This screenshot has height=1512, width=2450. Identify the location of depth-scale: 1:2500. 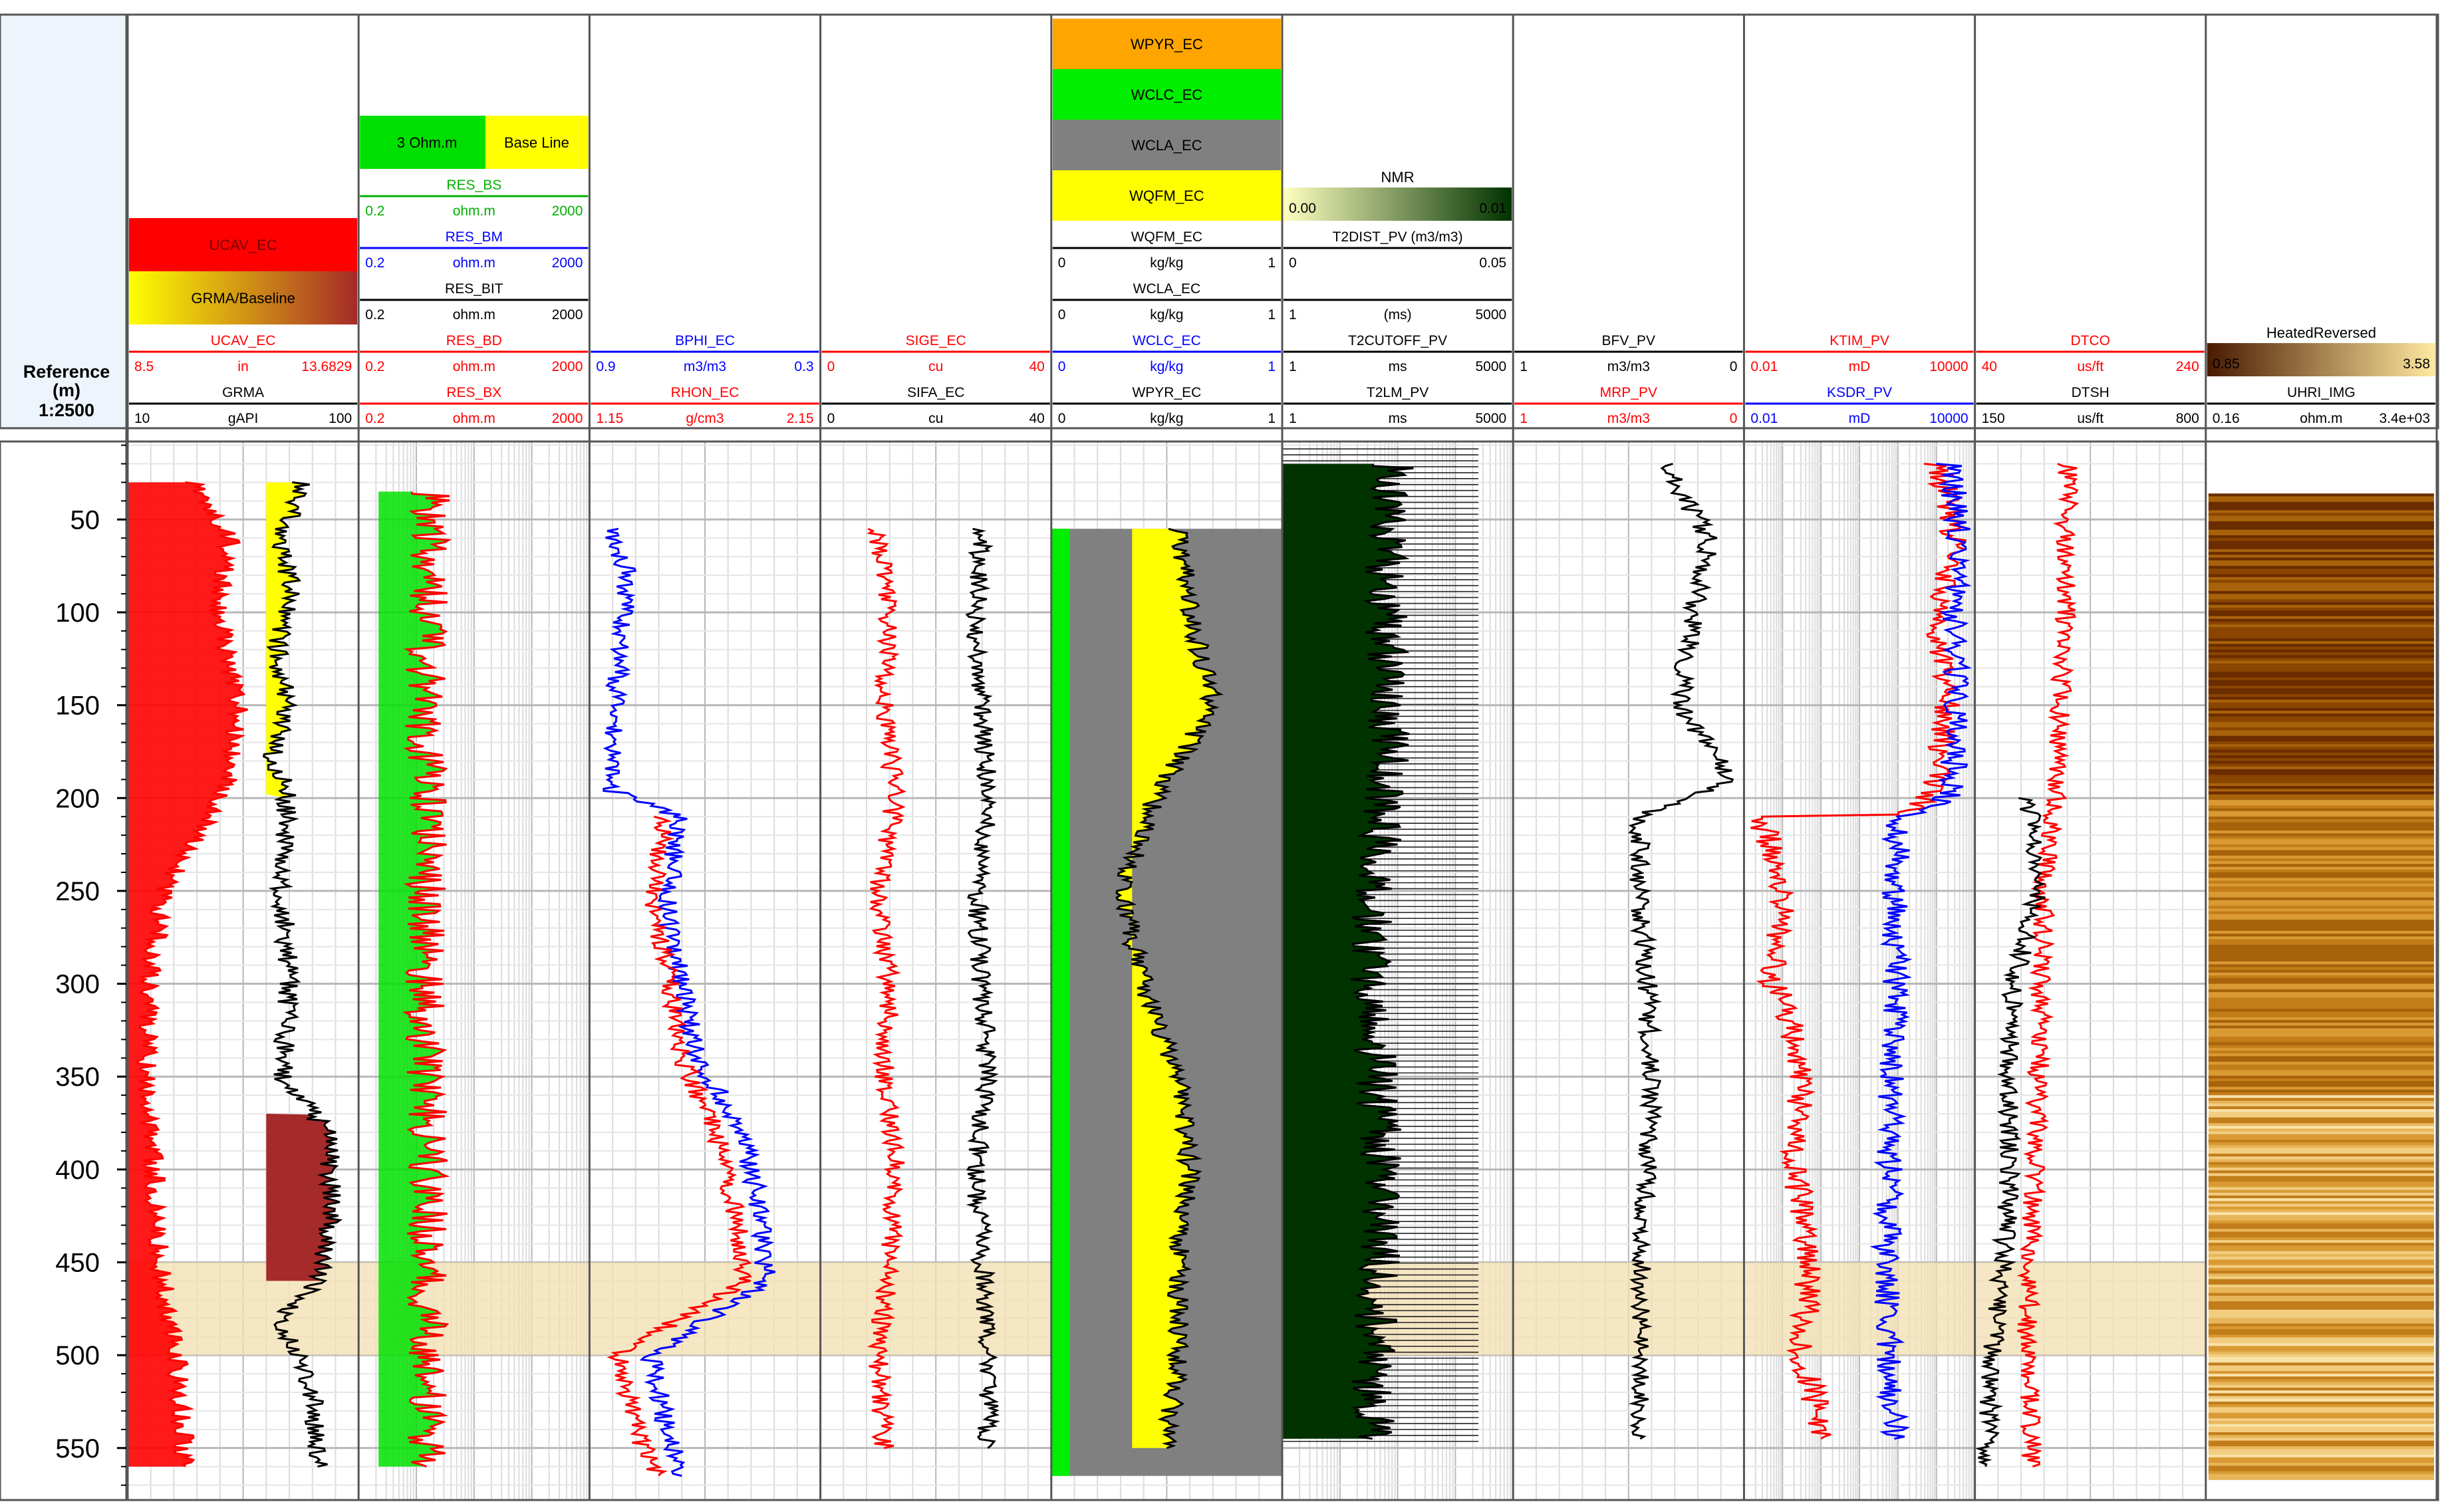
(66, 410).